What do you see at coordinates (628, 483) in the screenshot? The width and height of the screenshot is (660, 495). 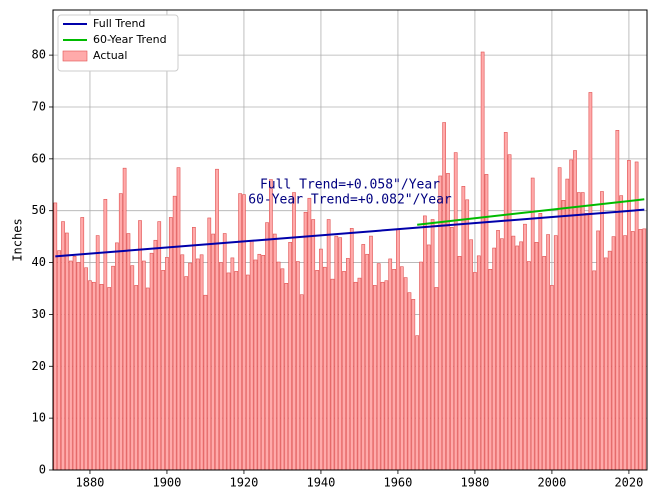 I see `x-tick-label: 2020` at bounding box center [628, 483].